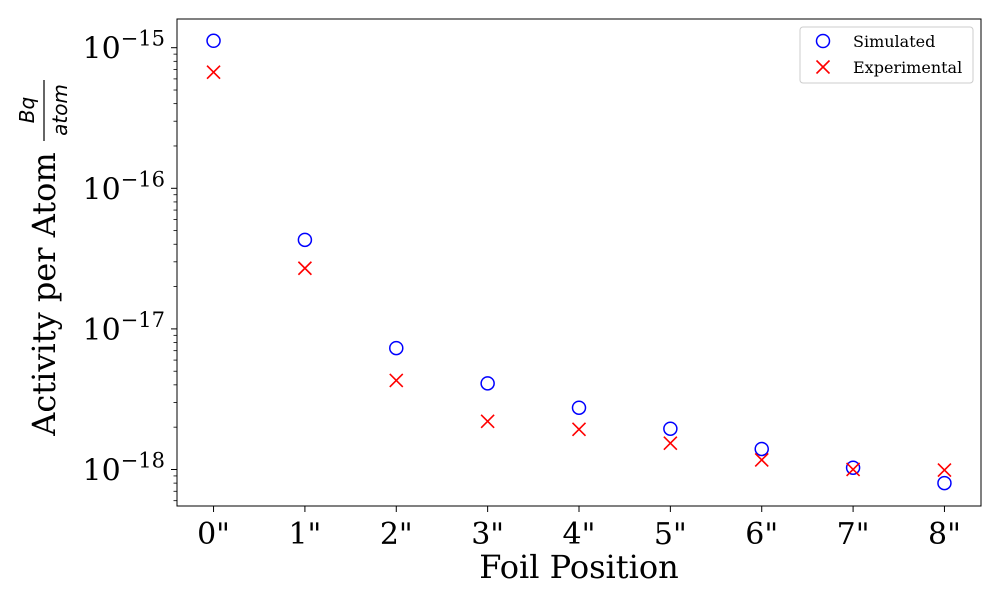  I want to click on x-tick-label: 8", so click(944, 534).